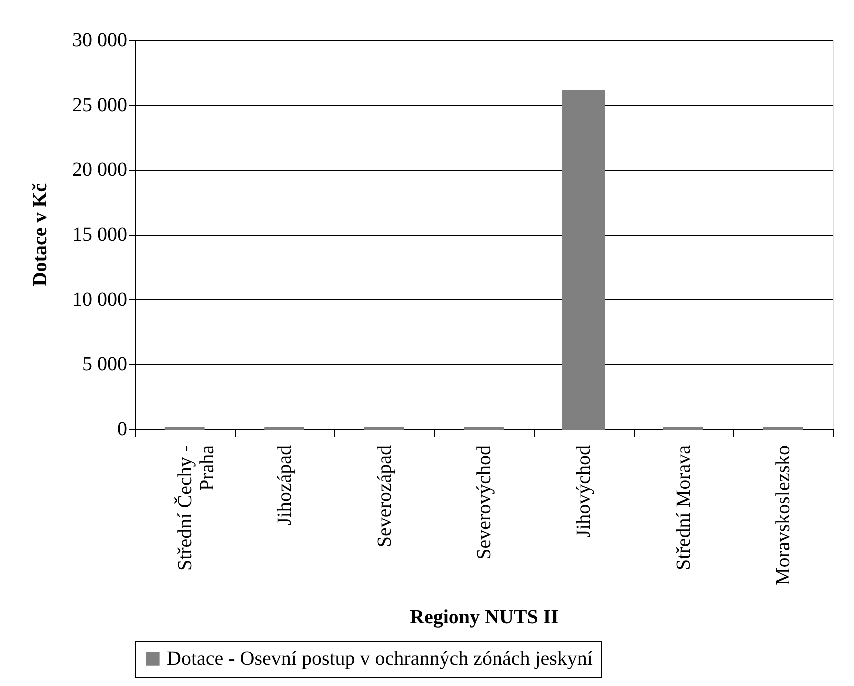  What do you see at coordinates (100, 41) in the screenshot?
I see `y-tick-label: 30 000` at bounding box center [100, 41].